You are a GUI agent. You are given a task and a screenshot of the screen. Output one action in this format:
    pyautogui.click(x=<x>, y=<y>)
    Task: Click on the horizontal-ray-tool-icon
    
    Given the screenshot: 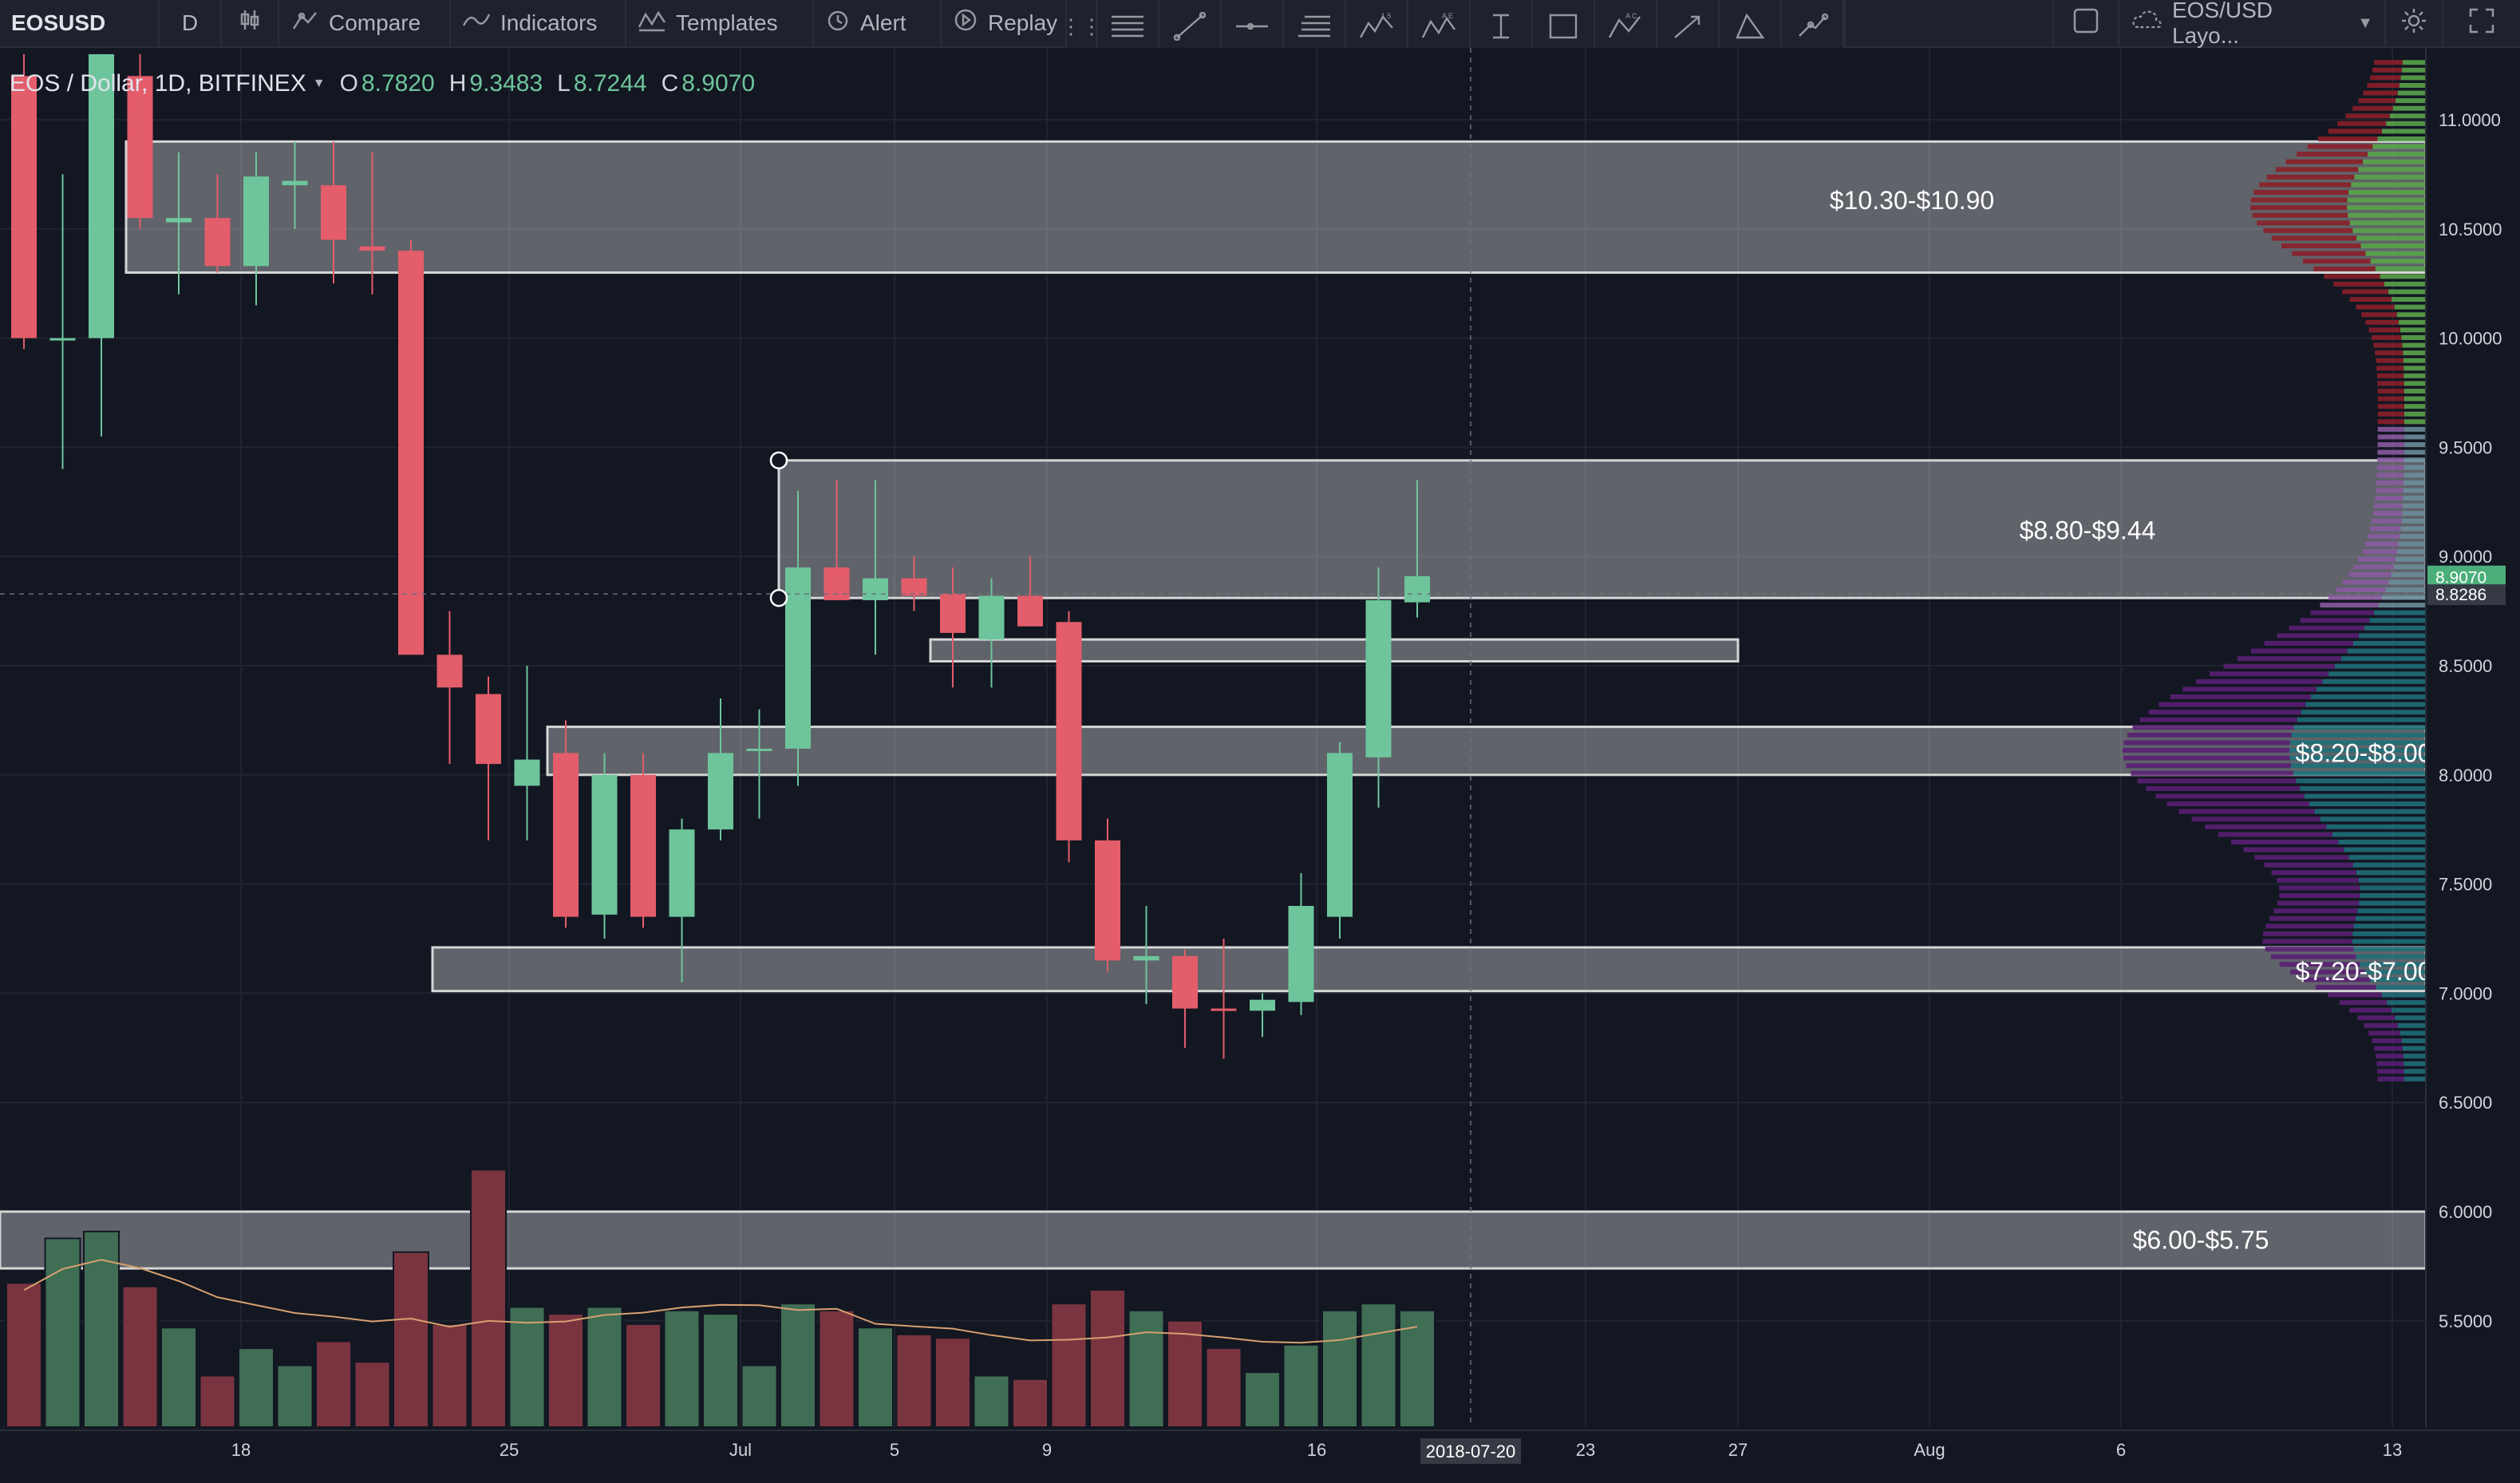 What is the action you would take?
    pyautogui.click(x=1253, y=27)
    